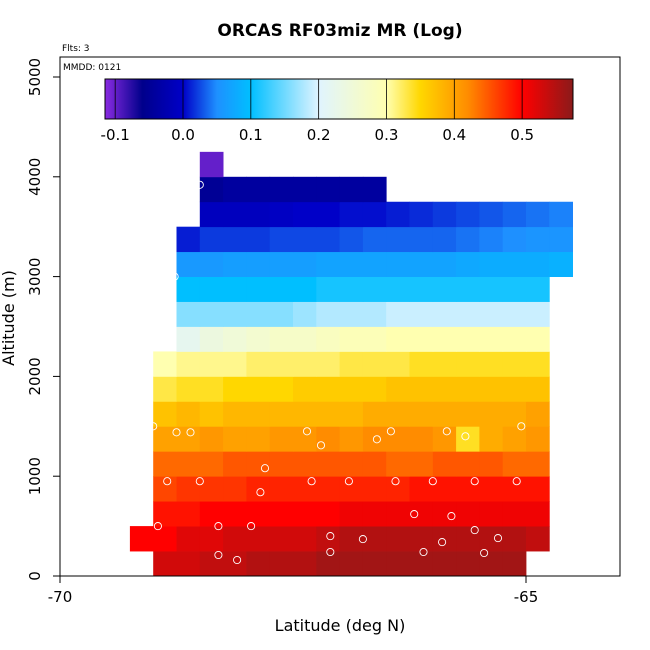 The width and height of the screenshot is (650, 650). Describe the element at coordinates (60, 597) in the screenshot. I see `x-tick-label: -70` at that location.